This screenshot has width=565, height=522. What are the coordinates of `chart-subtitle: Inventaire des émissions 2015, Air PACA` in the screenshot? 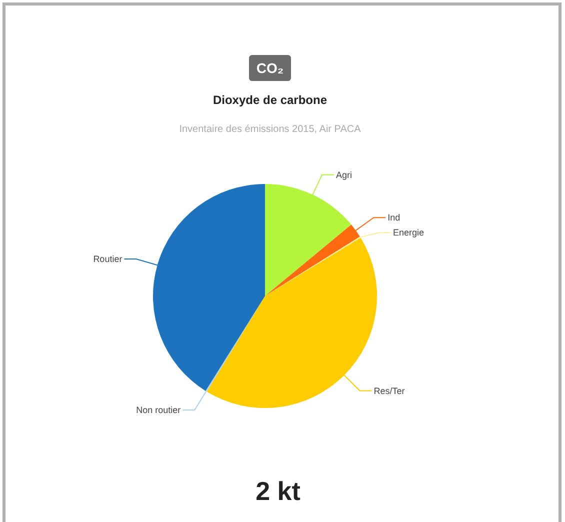 It's located at (270, 129).